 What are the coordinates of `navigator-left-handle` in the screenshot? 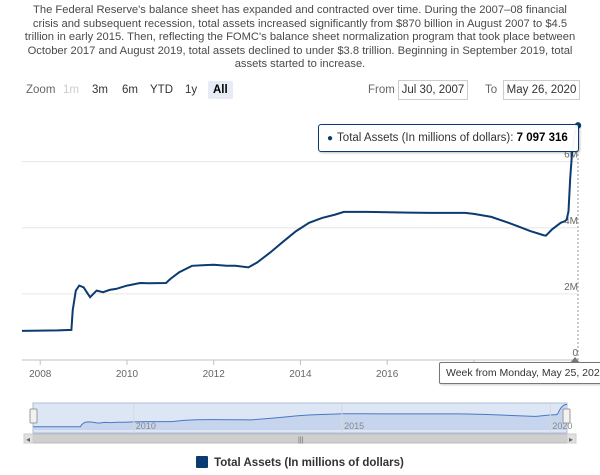 It's located at (33, 416).